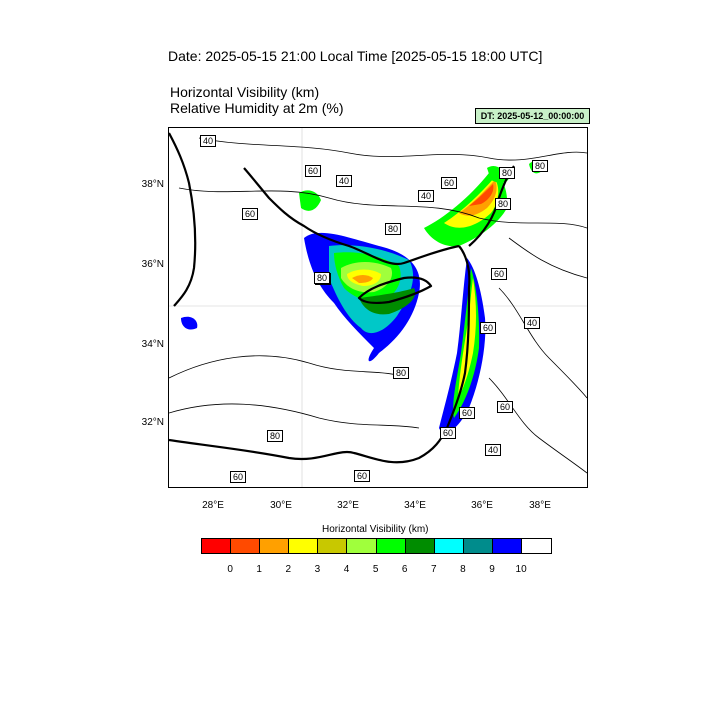  Describe the element at coordinates (463, 569) in the screenshot. I see `colorbar-tick-label: 8` at that location.